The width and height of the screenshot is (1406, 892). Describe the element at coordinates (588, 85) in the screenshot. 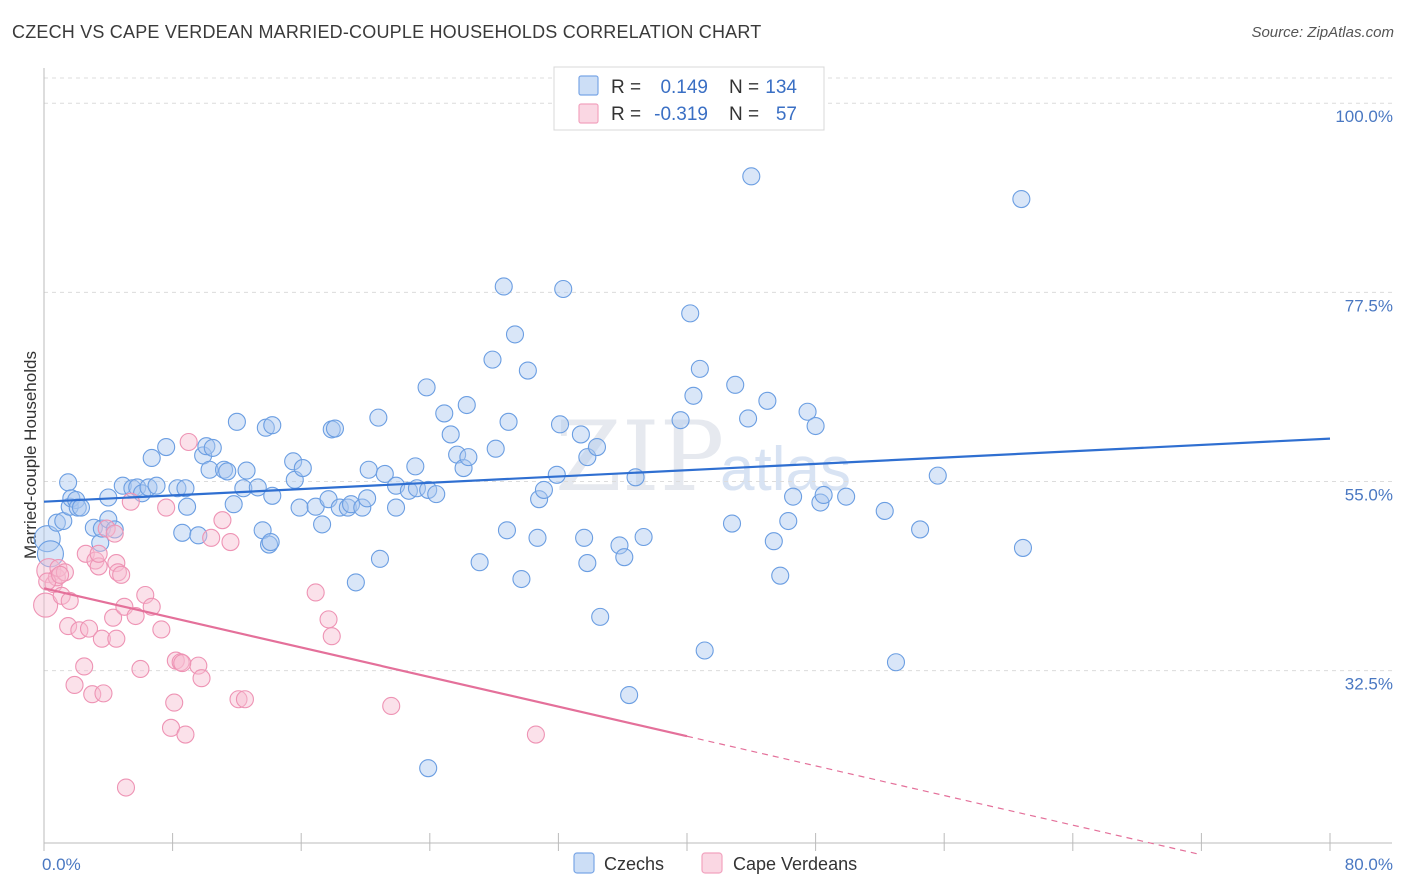

I see `legend-swatch-czechs` at that location.